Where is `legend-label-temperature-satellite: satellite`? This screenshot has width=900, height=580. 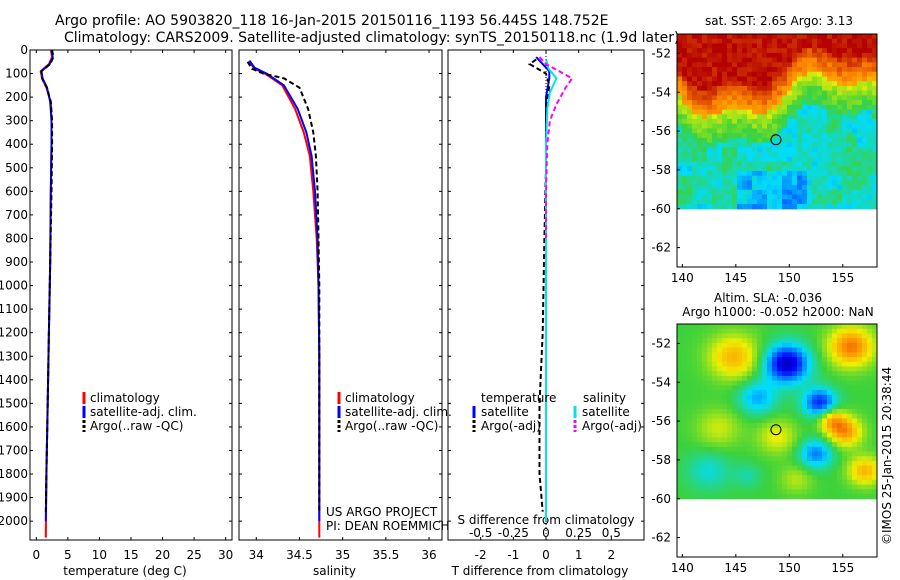
legend-label-temperature-satellite: satellite is located at coordinates (505, 412).